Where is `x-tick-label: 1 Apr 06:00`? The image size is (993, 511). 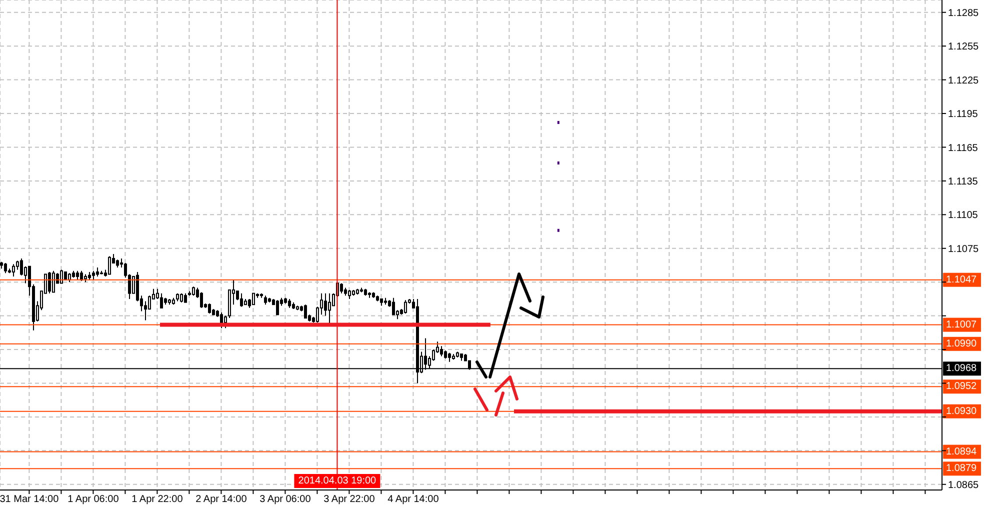
x-tick-label: 1 Apr 06:00 is located at coordinates (94, 500).